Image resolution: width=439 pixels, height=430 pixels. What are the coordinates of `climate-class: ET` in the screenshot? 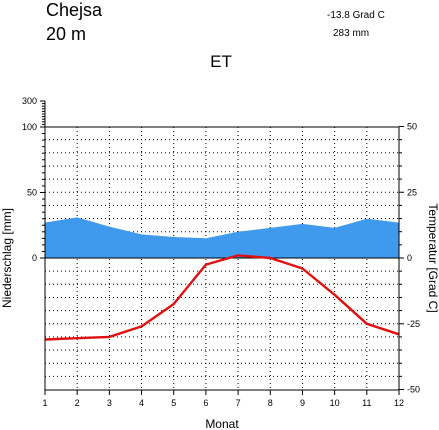 It's located at (221, 61).